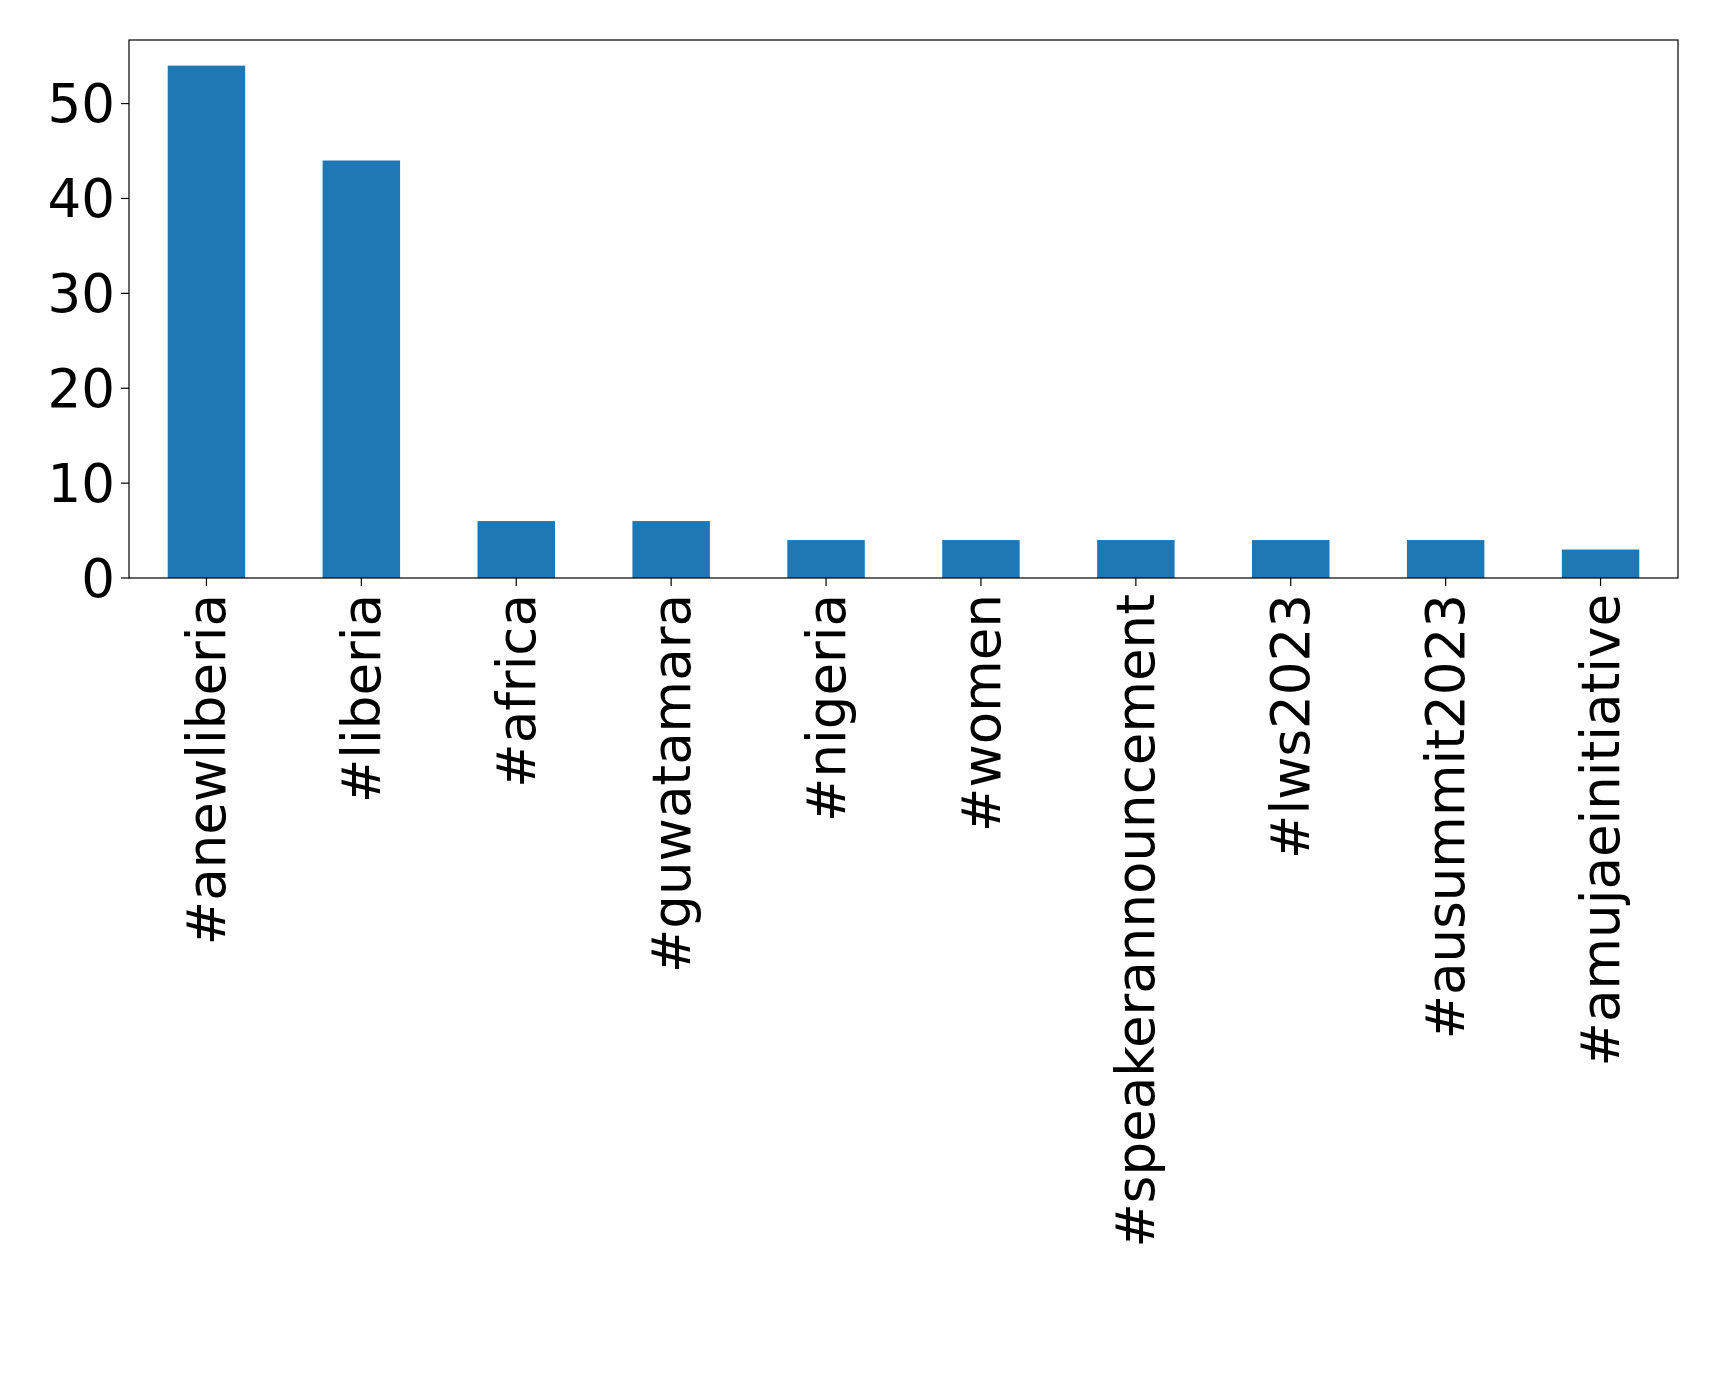 The image size is (1719, 1398). What do you see at coordinates (1446, 817) in the screenshot?
I see `x-tick-label: #ausummit2023` at bounding box center [1446, 817].